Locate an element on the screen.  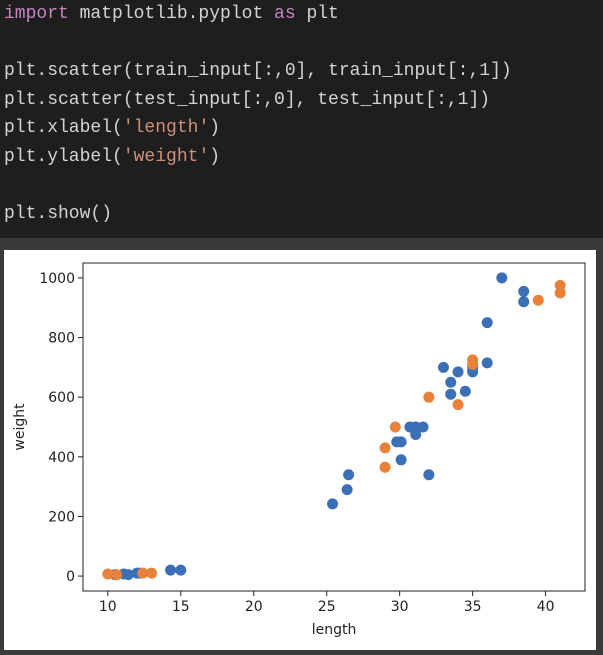
y-axis-label: weight is located at coordinates (20, 427).